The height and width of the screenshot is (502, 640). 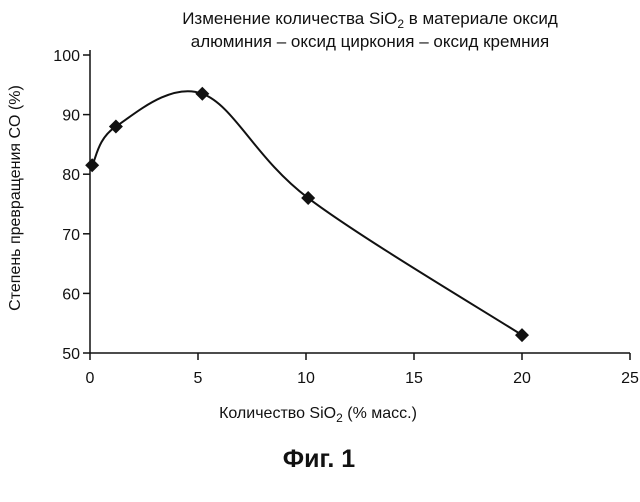 What do you see at coordinates (630, 378) in the screenshot?
I see `x-tick-label: 25` at bounding box center [630, 378].